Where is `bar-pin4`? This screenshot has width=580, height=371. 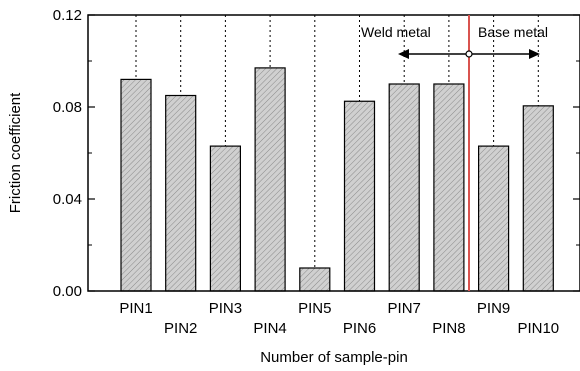 bar-pin4 is located at coordinates (270, 179).